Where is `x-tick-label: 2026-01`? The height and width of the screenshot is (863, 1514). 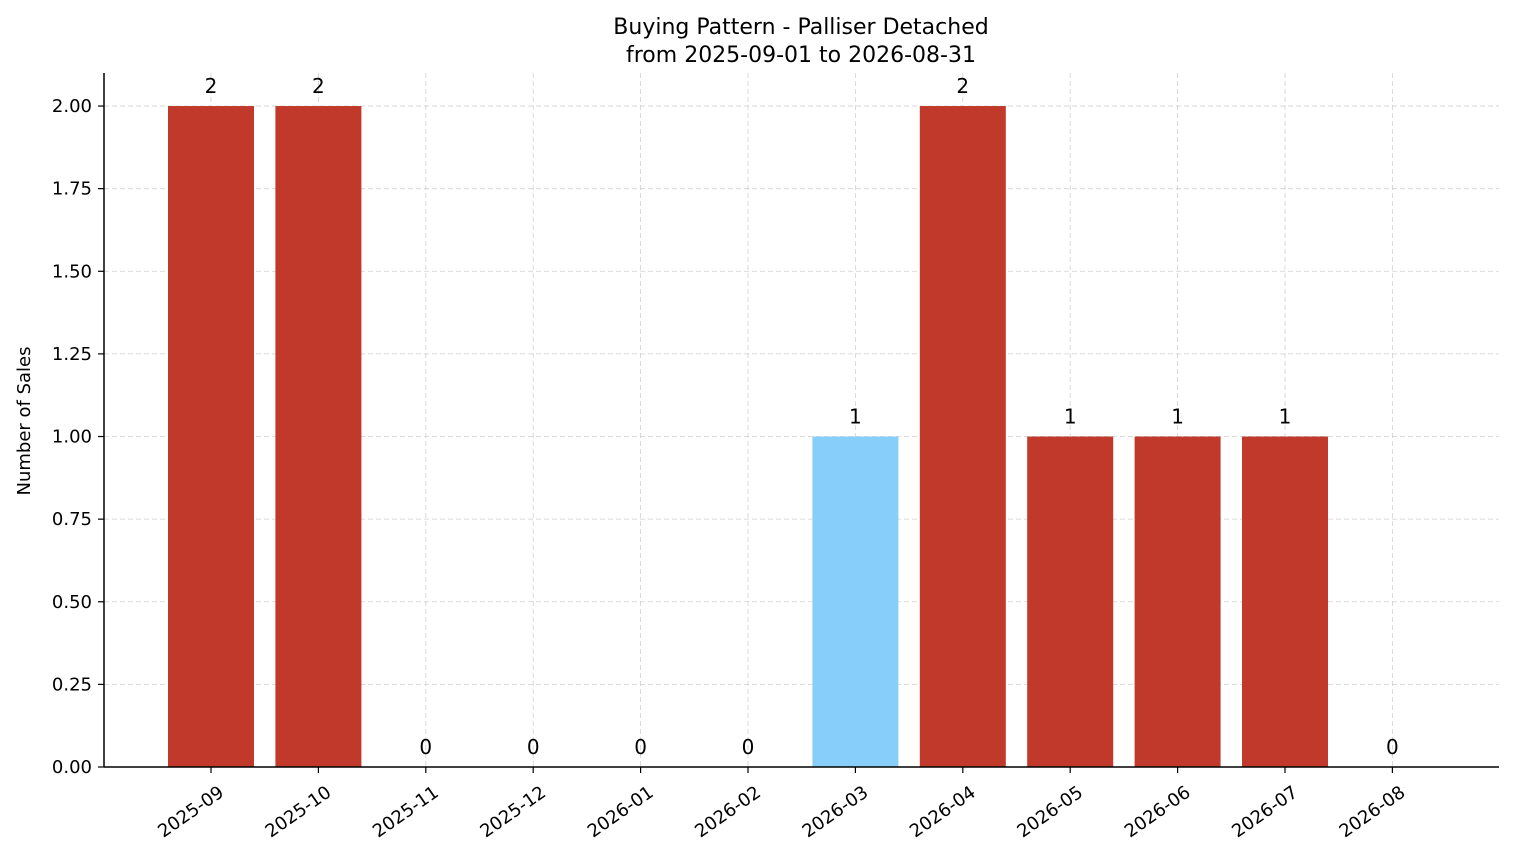 x-tick-label: 2026-01 is located at coordinates (621, 812).